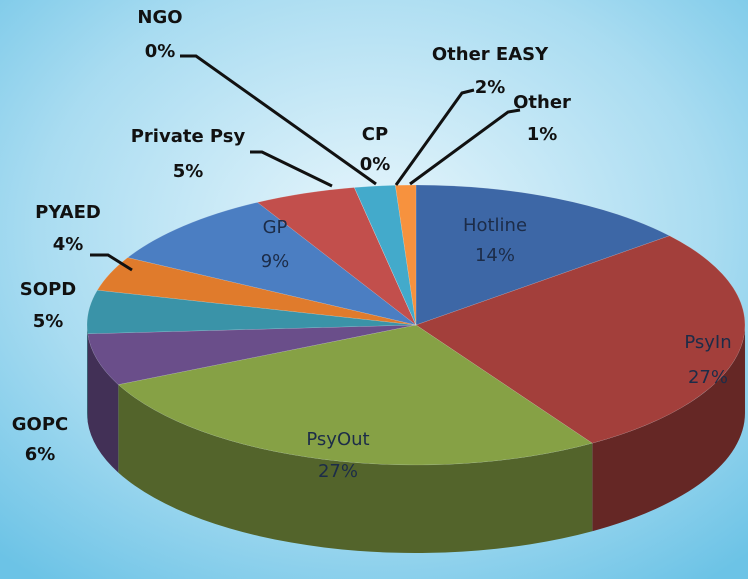 The height and width of the screenshot is (579, 748). What do you see at coordinates (707, 342) in the screenshot?
I see `slice-label: PsyIn` at bounding box center [707, 342].